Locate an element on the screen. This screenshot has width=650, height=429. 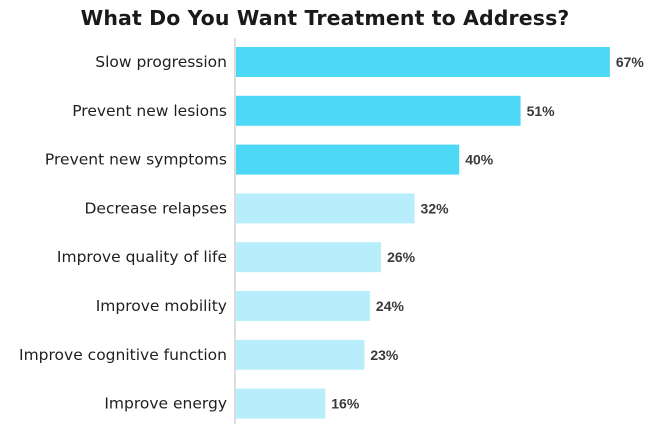
value-label-decrease-relapses: 32% is located at coordinates (435, 208).